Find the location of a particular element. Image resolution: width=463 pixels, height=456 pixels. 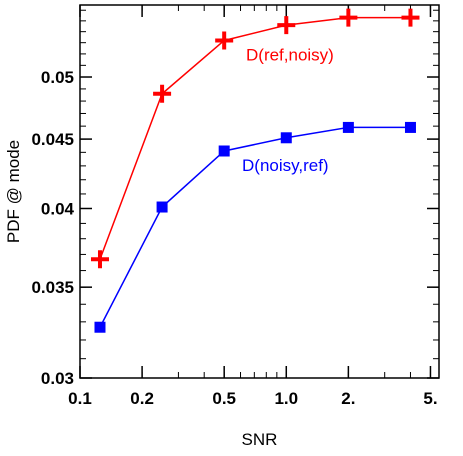

y-tick-label: 0.035 is located at coordinates (52, 287).